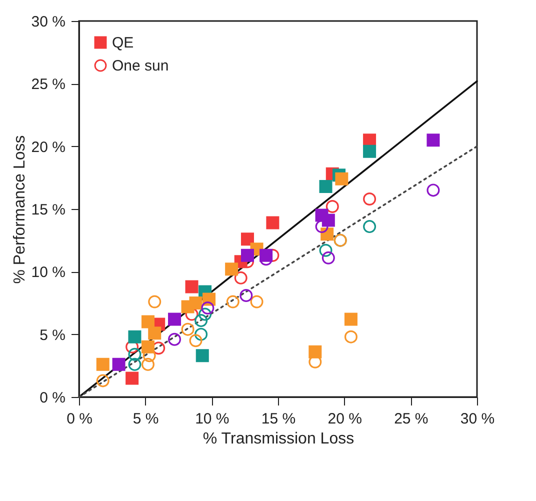  What do you see at coordinates (278, 439) in the screenshot?
I see `x-axis-title: % Transmission Loss` at bounding box center [278, 439].